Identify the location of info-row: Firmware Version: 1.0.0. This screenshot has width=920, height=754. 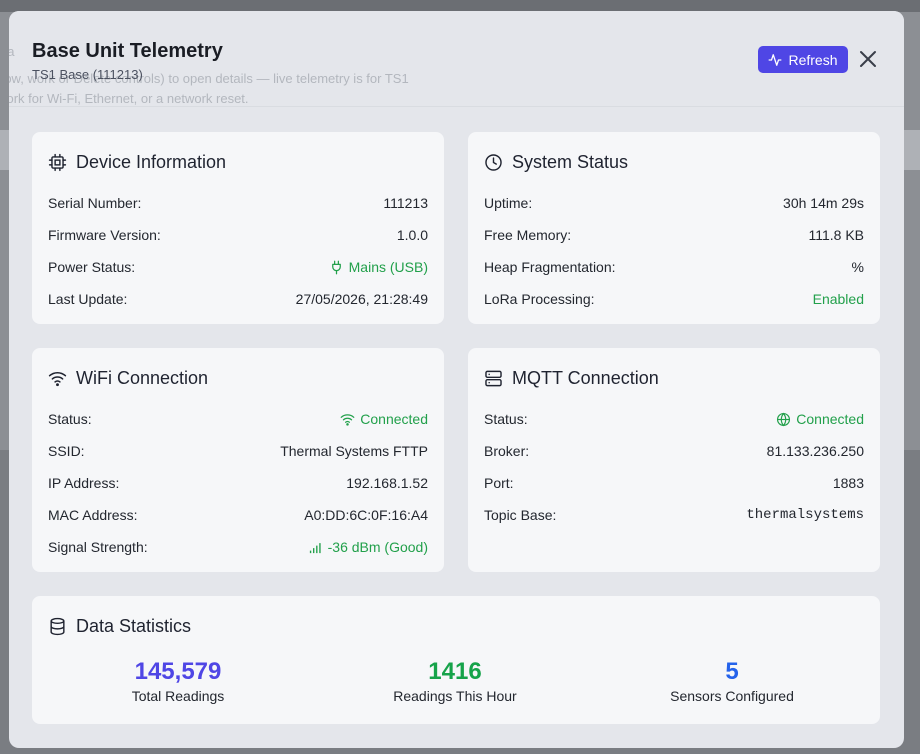
(238, 235).